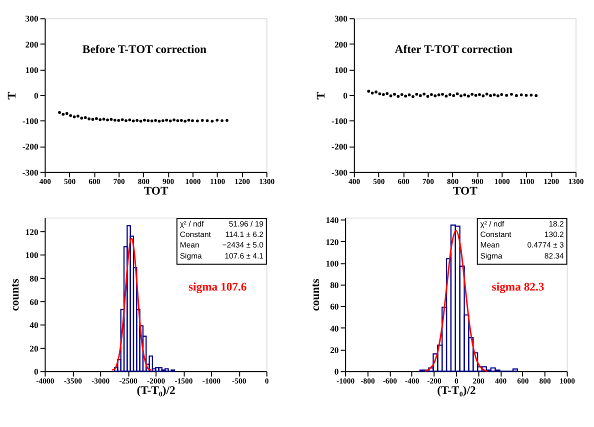 The image size is (594, 427). I want to click on x-tick-label: -800, so click(367, 381).